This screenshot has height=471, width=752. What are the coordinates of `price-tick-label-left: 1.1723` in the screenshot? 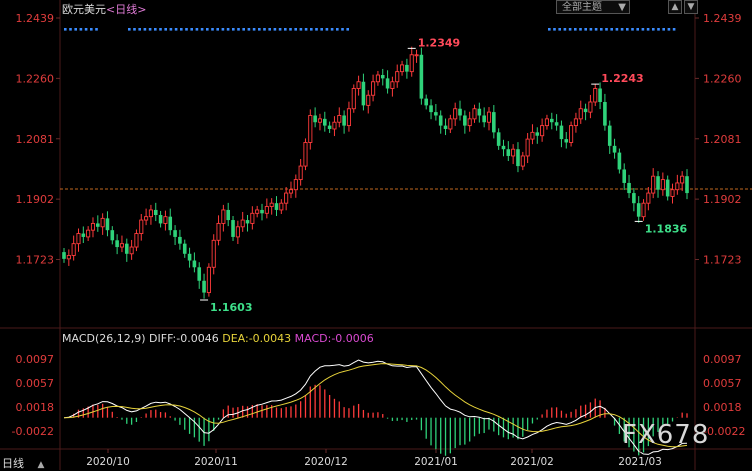 It's located at (35, 260).